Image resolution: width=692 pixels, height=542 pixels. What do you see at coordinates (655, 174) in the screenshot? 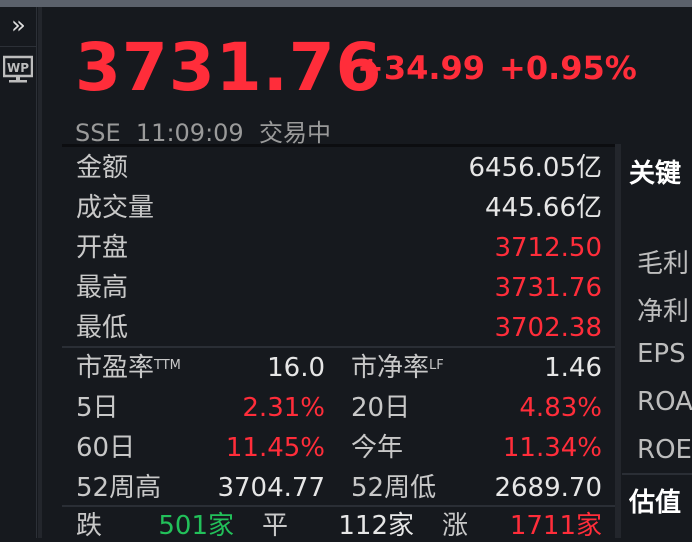
I see `key-metrics-title: 关键` at bounding box center [655, 174].